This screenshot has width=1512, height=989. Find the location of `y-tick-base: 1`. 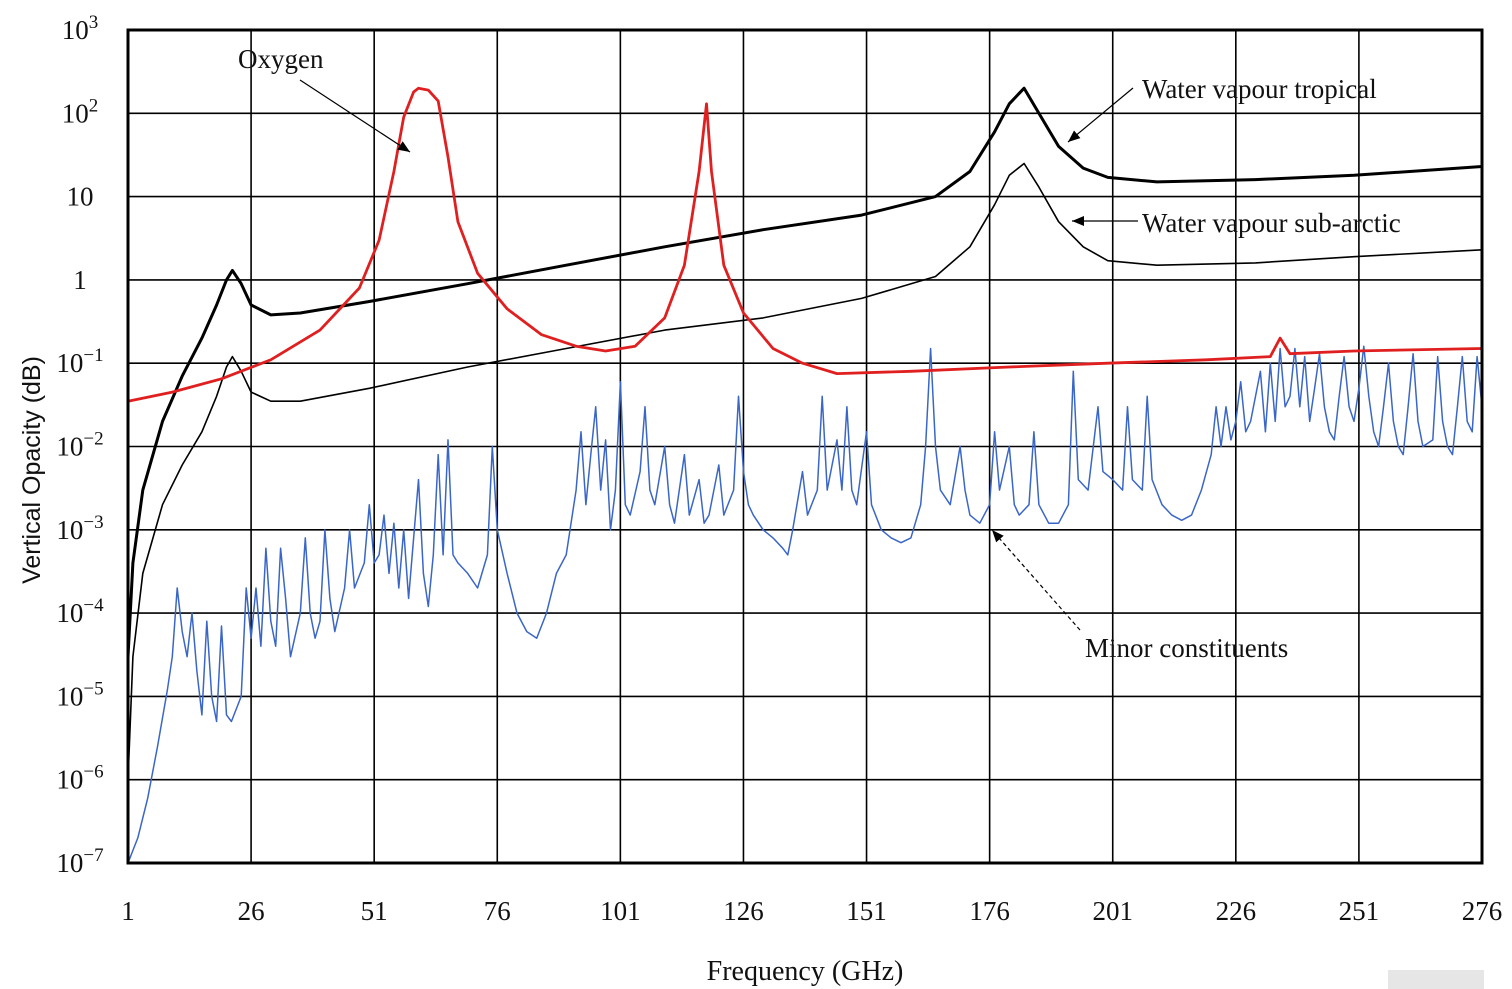

y-tick-base: 1 is located at coordinates (80, 280).